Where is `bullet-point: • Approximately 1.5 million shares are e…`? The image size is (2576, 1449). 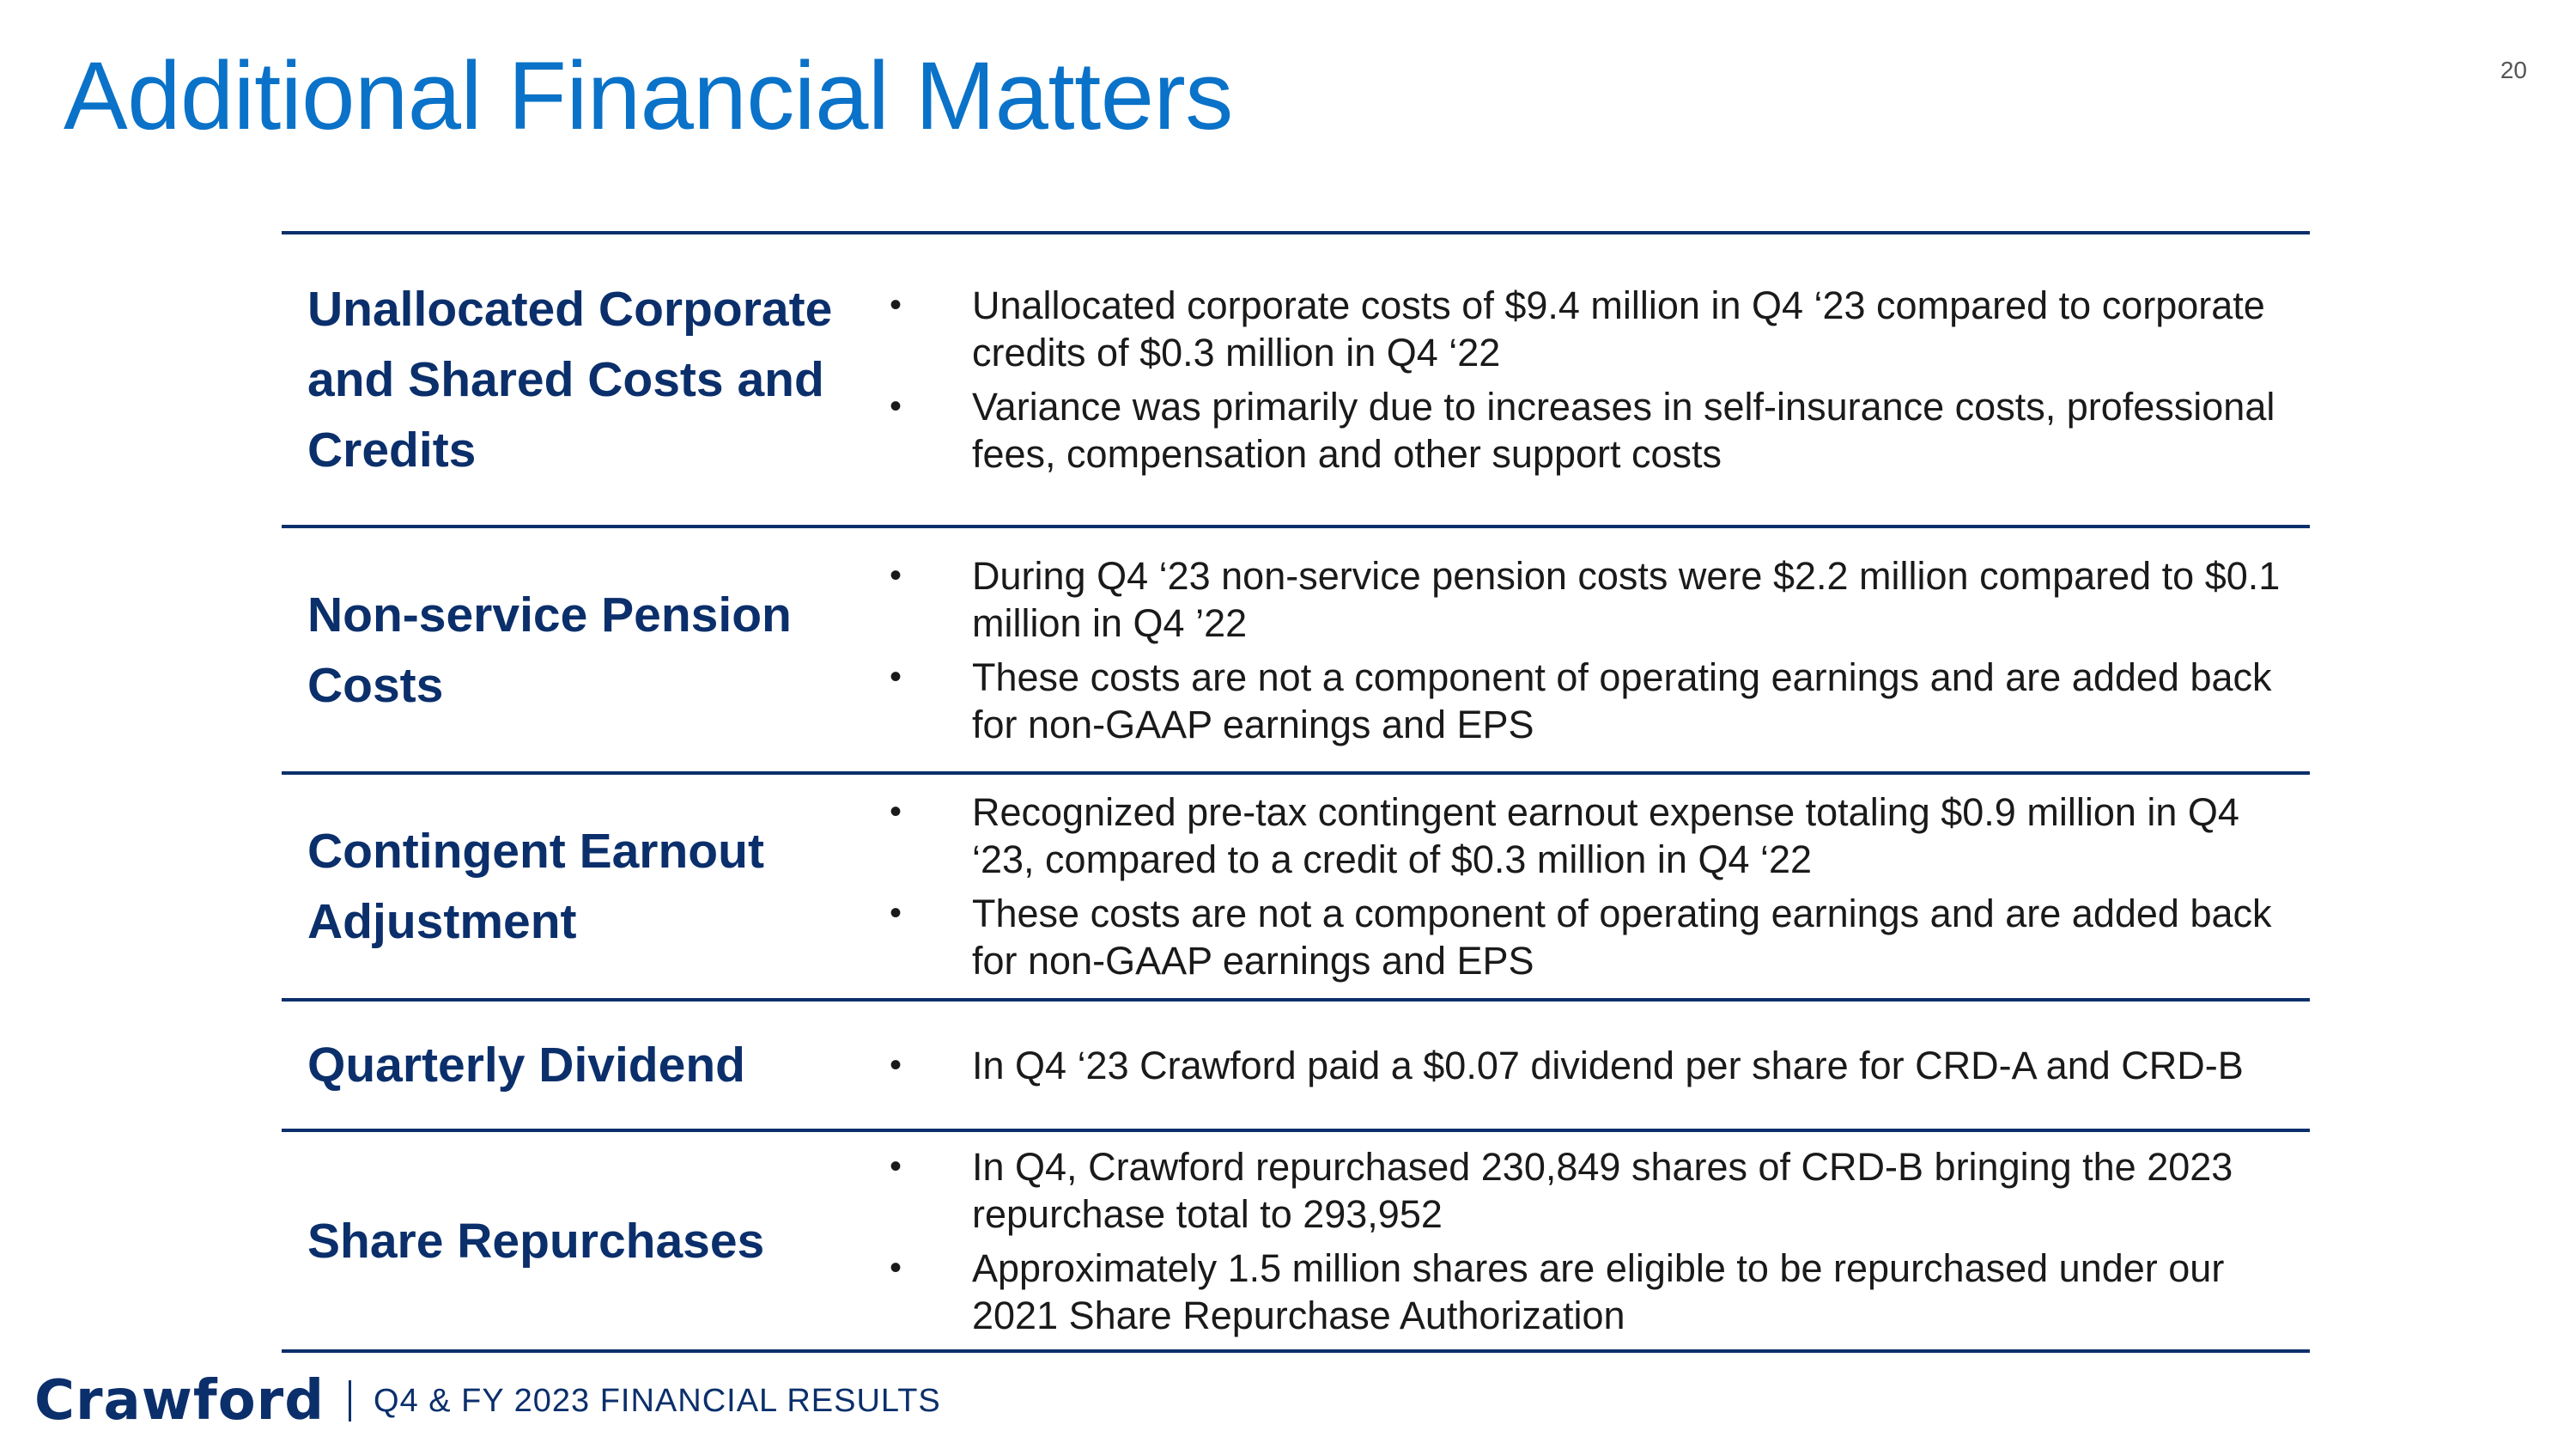 bullet-point: • Approximately 1.5 million shares are e… is located at coordinates (1597, 1292).